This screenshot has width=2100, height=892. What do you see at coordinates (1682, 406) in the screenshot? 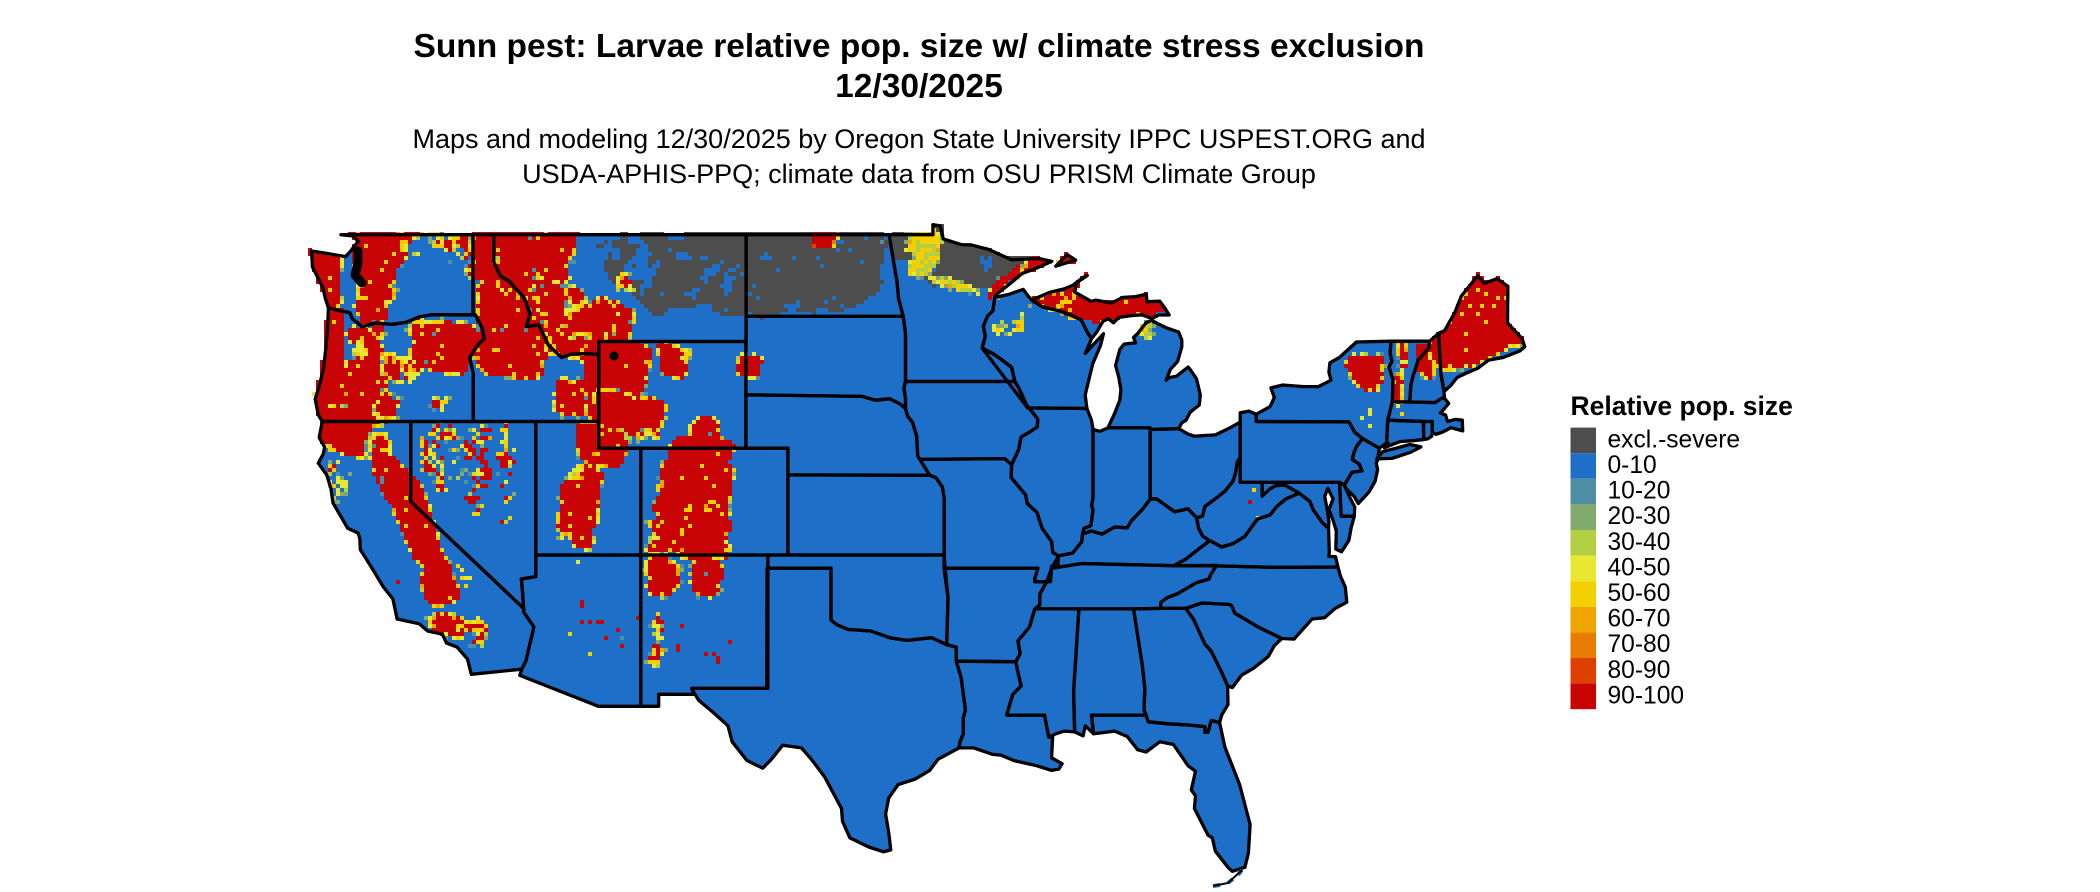
I see `svg-text: Relative pop. size` at bounding box center [1682, 406].